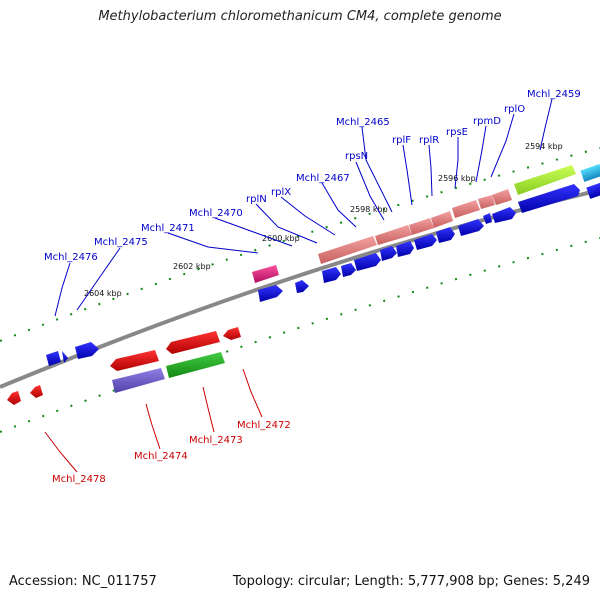 This screenshot has height=600, width=600. What do you see at coordinates (401, 140) in the screenshot?
I see `gene-label-rplf: rplF` at bounding box center [401, 140].